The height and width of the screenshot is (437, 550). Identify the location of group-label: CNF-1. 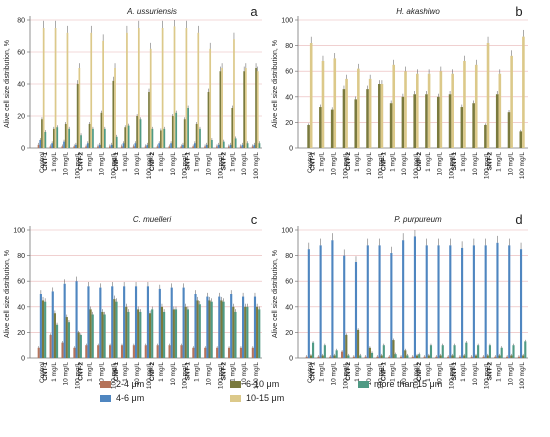
(383, 372).